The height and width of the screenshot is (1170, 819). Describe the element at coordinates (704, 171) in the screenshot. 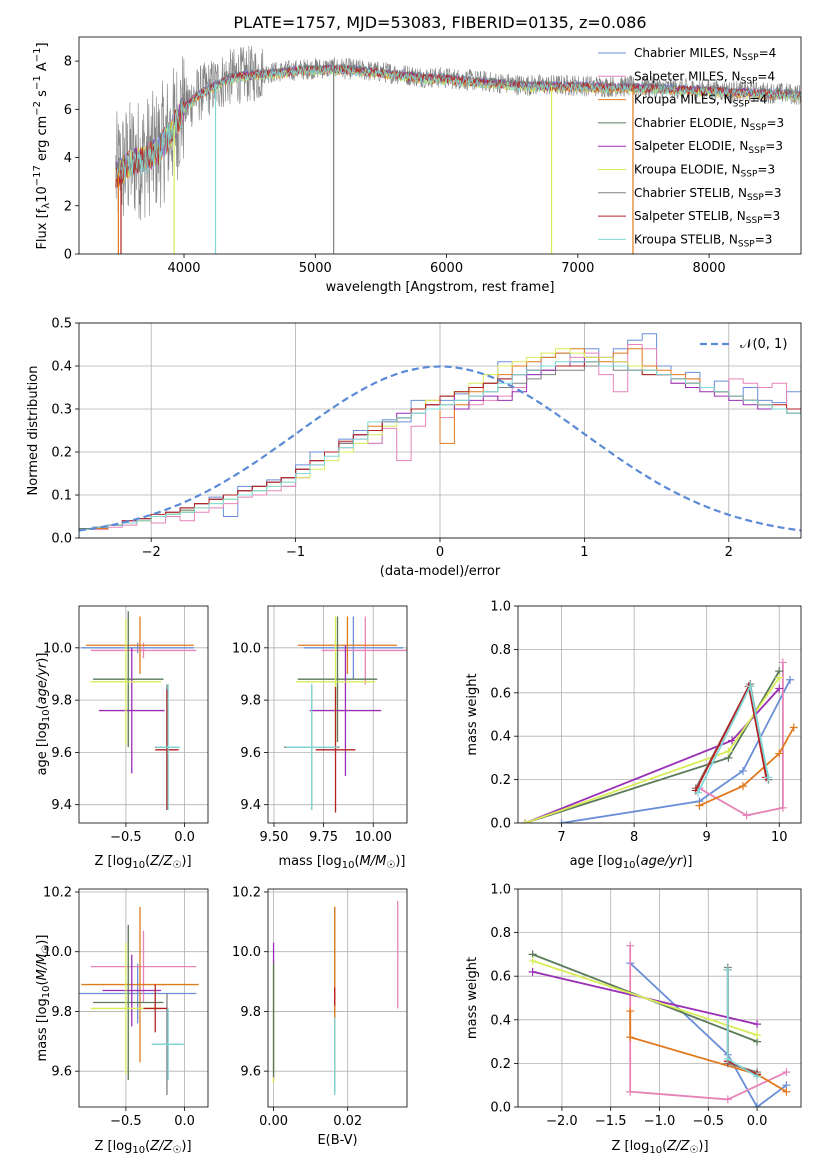

I see `legend-label: Kroupa ELODIE, NSSP=3` at that location.